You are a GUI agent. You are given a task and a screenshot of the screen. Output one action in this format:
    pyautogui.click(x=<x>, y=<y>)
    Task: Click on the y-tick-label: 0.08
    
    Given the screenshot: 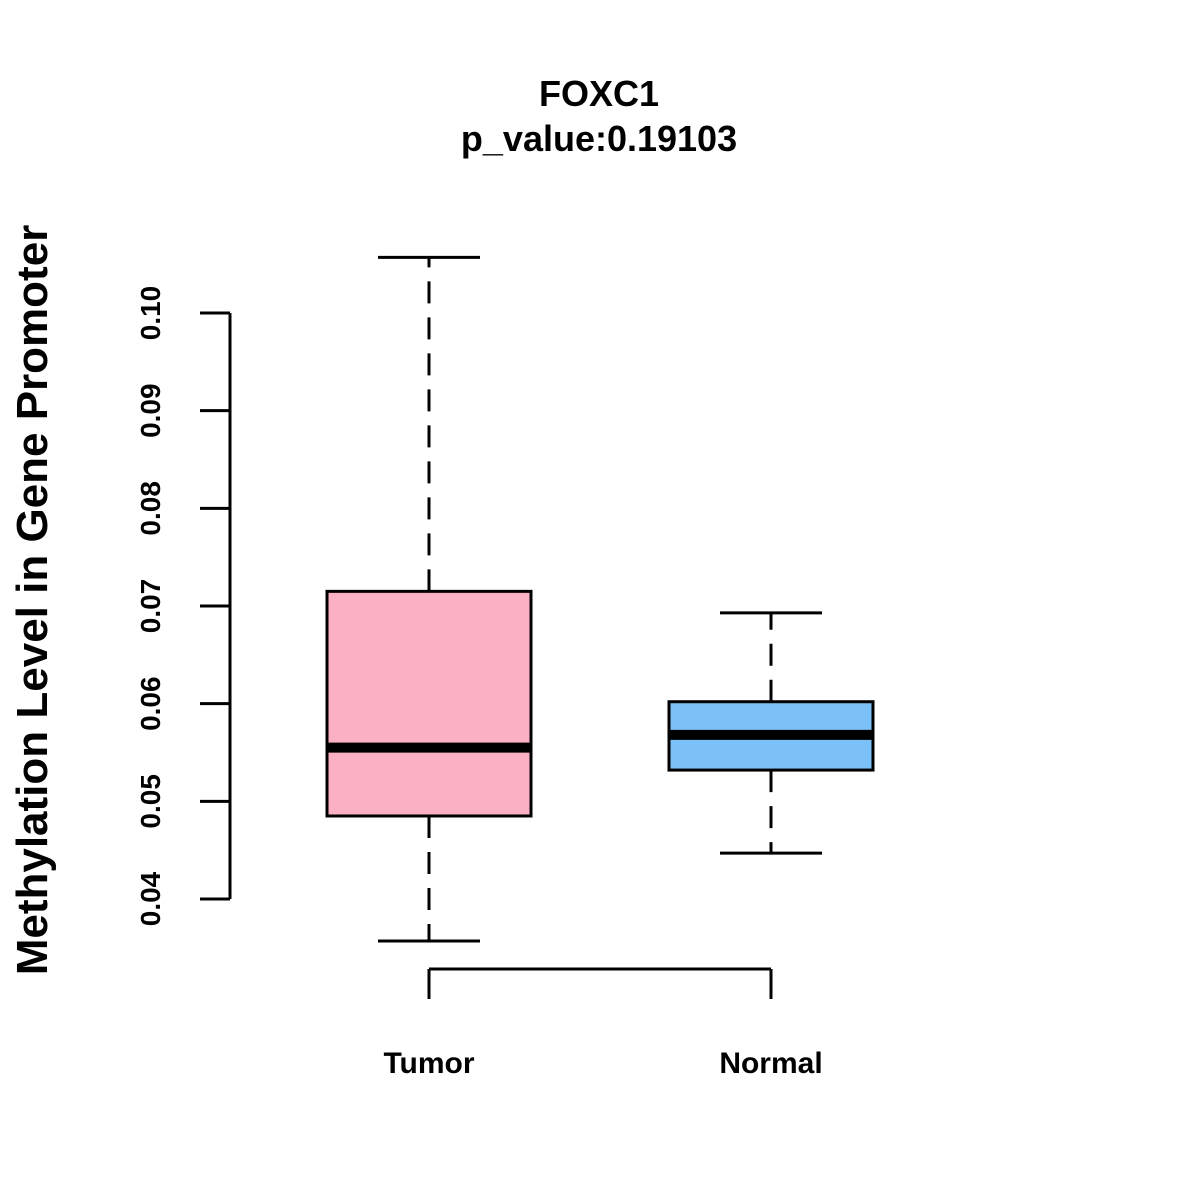 What is the action you would take?
    pyautogui.click(x=150, y=508)
    